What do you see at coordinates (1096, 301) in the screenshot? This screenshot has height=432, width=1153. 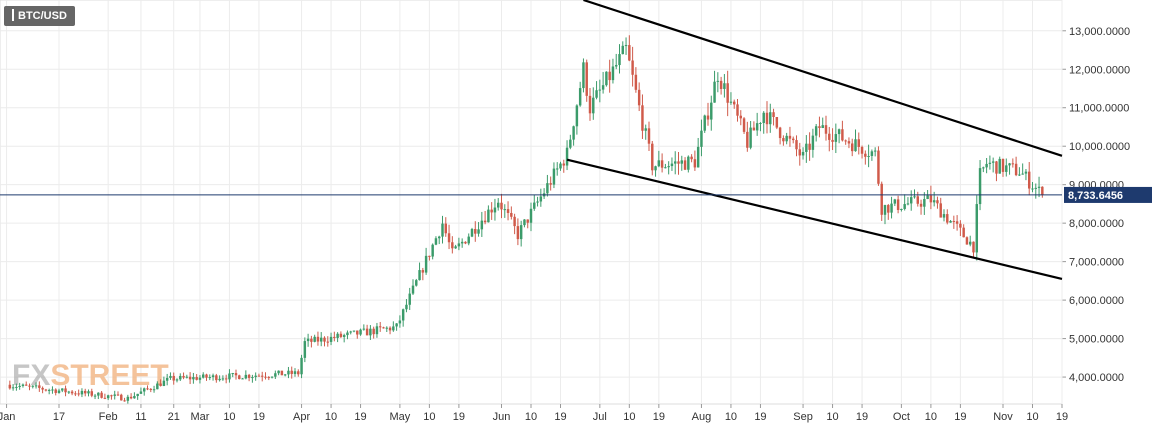 I see `y-tick-label: 6,000.0000` at bounding box center [1096, 301].